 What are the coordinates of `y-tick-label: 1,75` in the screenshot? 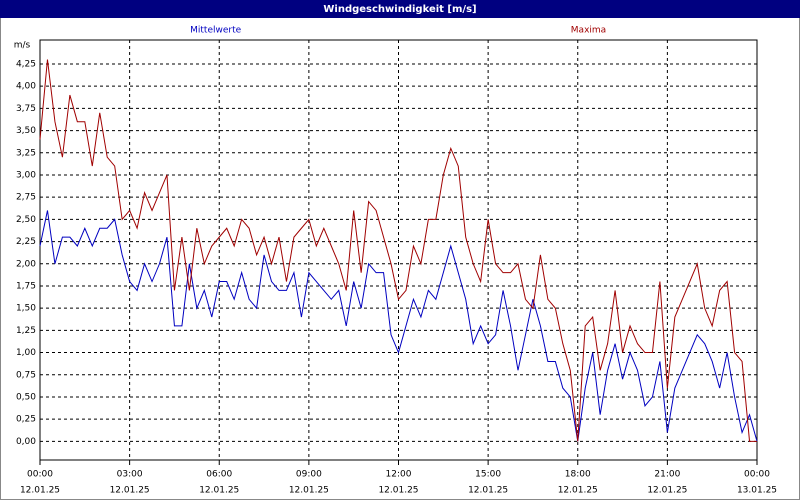 It's located at (26, 286).